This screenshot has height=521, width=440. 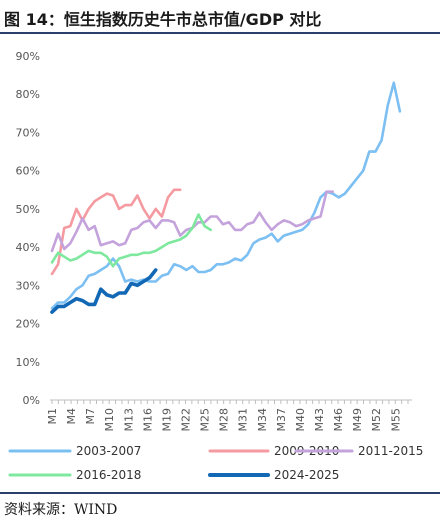 What do you see at coordinates (131, 240) in the screenshot?
I see `series-line-2016-2018` at bounding box center [131, 240].